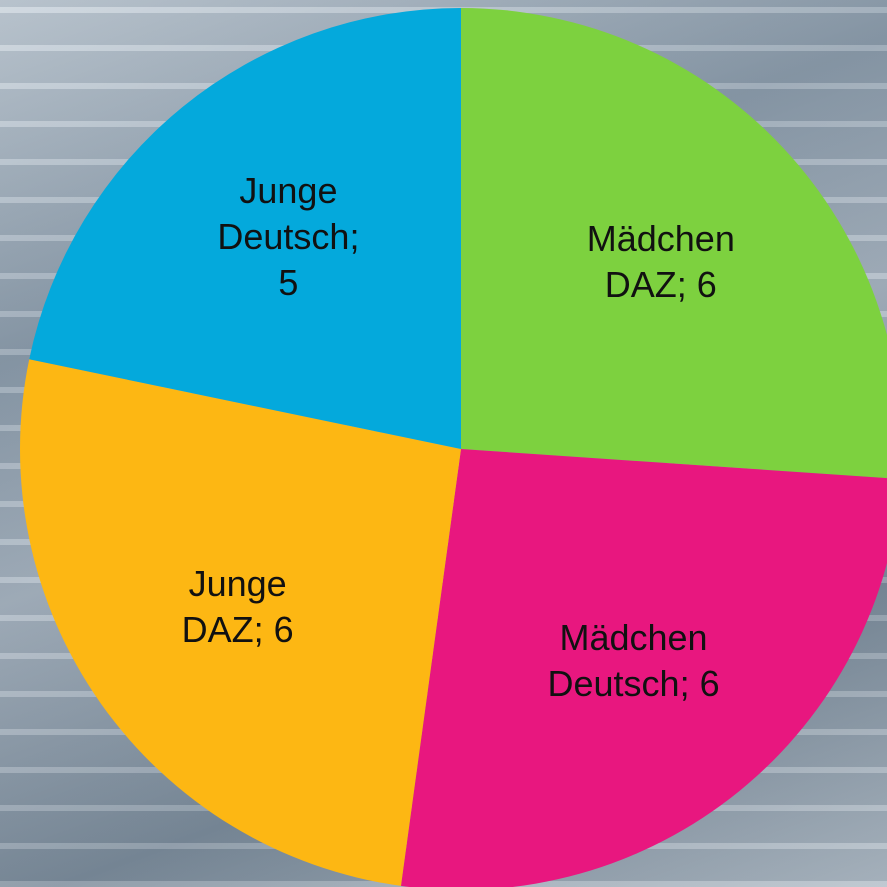  I want to click on data-label: Mädchen Deutsch; 6, so click(633, 661).